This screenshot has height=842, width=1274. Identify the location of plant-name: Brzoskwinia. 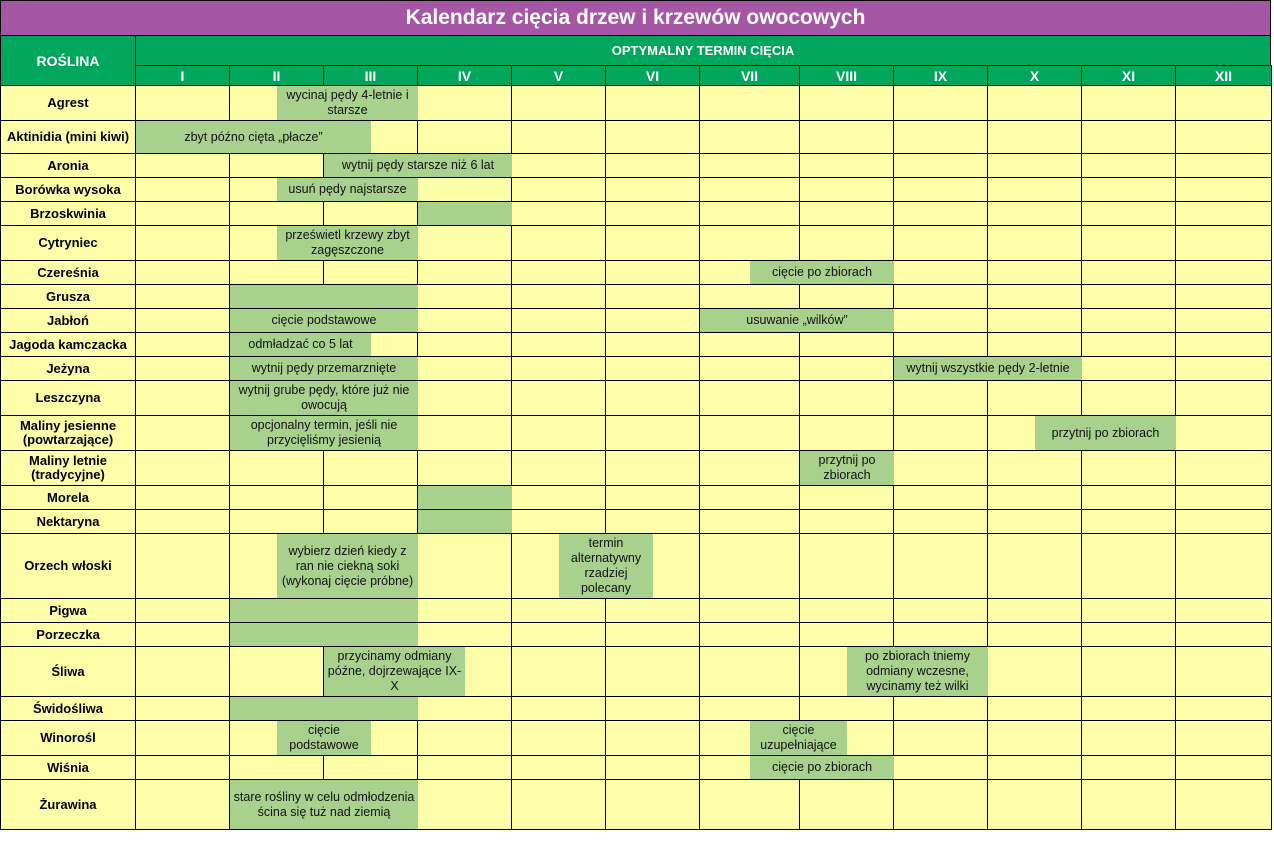
(68, 213).